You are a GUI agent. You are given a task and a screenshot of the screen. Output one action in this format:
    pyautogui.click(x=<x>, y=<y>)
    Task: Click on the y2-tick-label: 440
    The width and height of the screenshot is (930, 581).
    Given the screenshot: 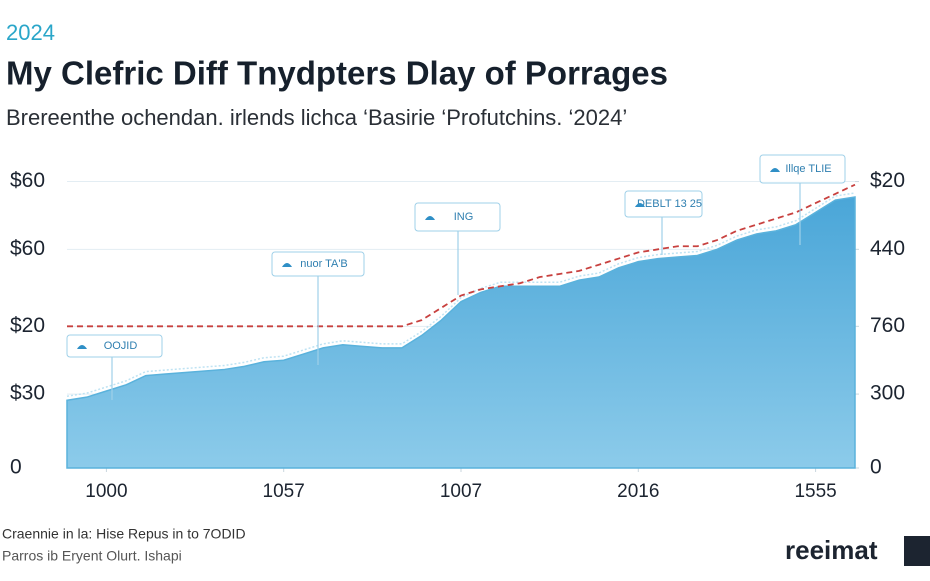 What is the action you would take?
    pyautogui.click(x=887, y=248)
    